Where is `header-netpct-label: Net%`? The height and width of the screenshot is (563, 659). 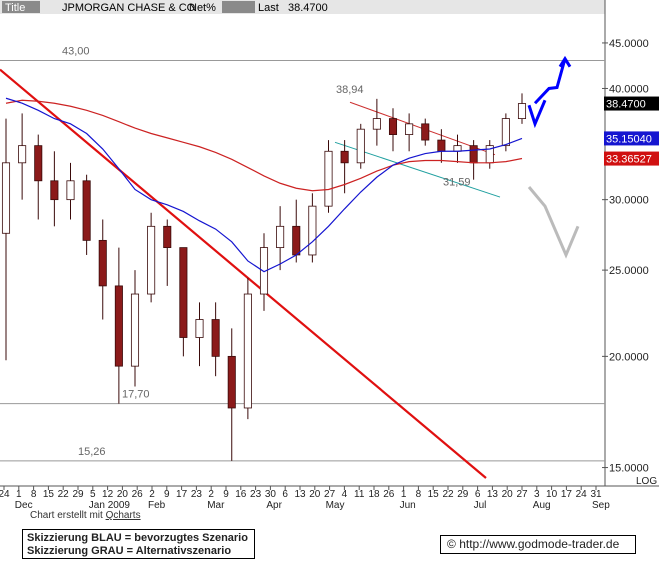 header-netpct-label: Net% is located at coordinates (202, 8).